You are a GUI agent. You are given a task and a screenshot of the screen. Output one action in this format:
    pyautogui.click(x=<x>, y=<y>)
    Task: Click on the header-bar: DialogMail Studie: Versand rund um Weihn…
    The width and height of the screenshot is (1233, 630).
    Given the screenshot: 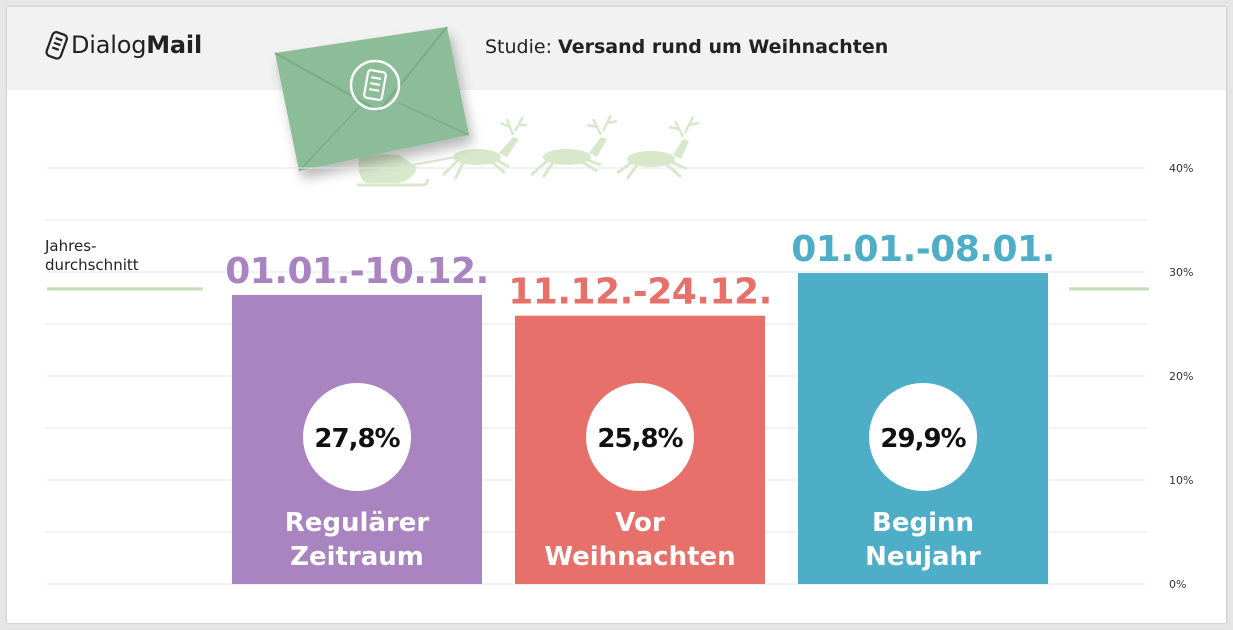 What is the action you would take?
    pyautogui.click(x=616, y=48)
    